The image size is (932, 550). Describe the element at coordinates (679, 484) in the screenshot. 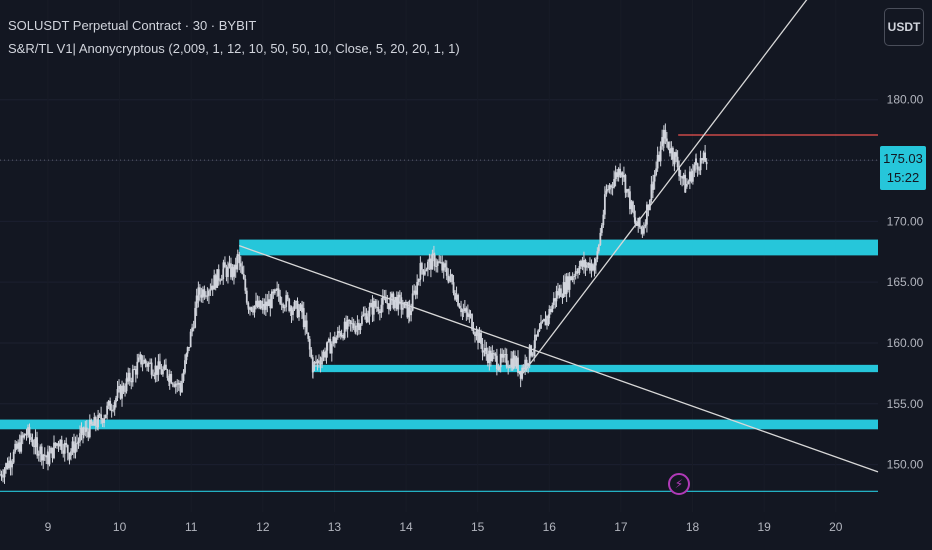

I see `lightning-icon: ⚡︎` at that location.